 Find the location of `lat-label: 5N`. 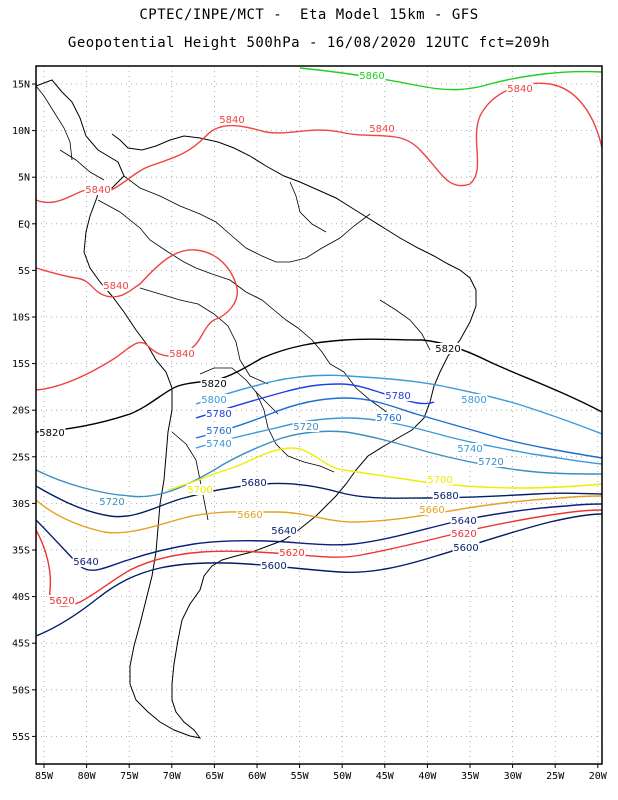

lat-label: 5N is located at coordinates (24, 178).